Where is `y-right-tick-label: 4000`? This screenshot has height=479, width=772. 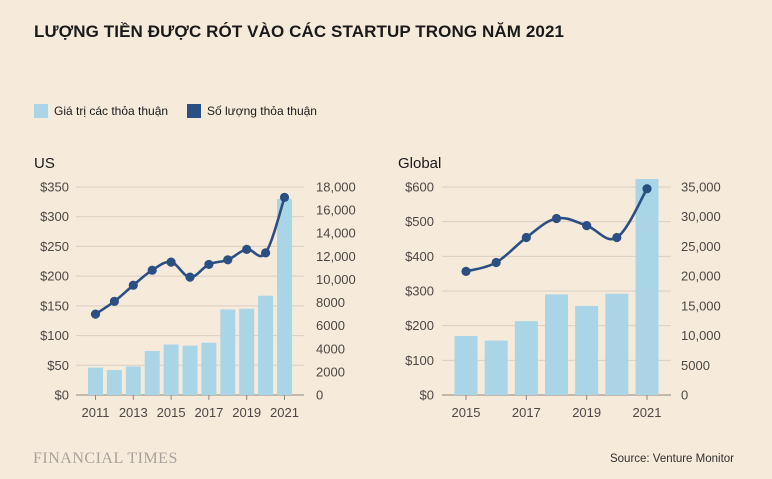
y-right-tick-label: 4000 is located at coordinates (330, 348).